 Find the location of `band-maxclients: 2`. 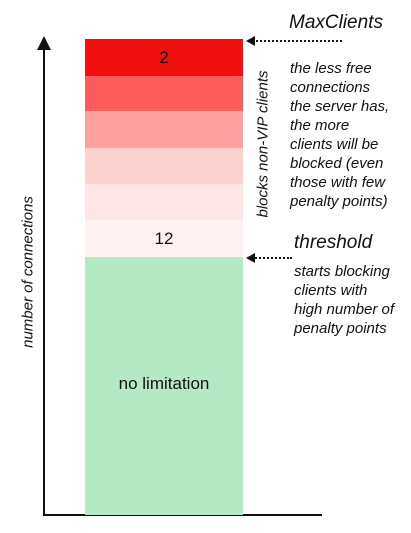

band-maxclients: 2 is located at coordinates (164, 57).